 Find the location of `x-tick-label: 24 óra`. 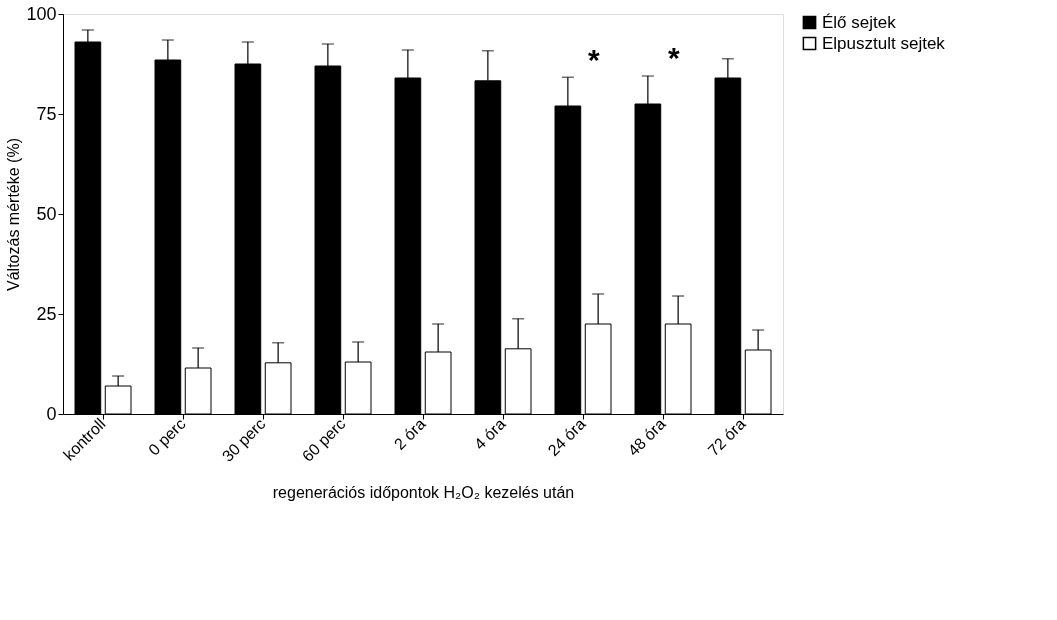

x-tick-label: 24 óra is located at coordinates (566, 437).